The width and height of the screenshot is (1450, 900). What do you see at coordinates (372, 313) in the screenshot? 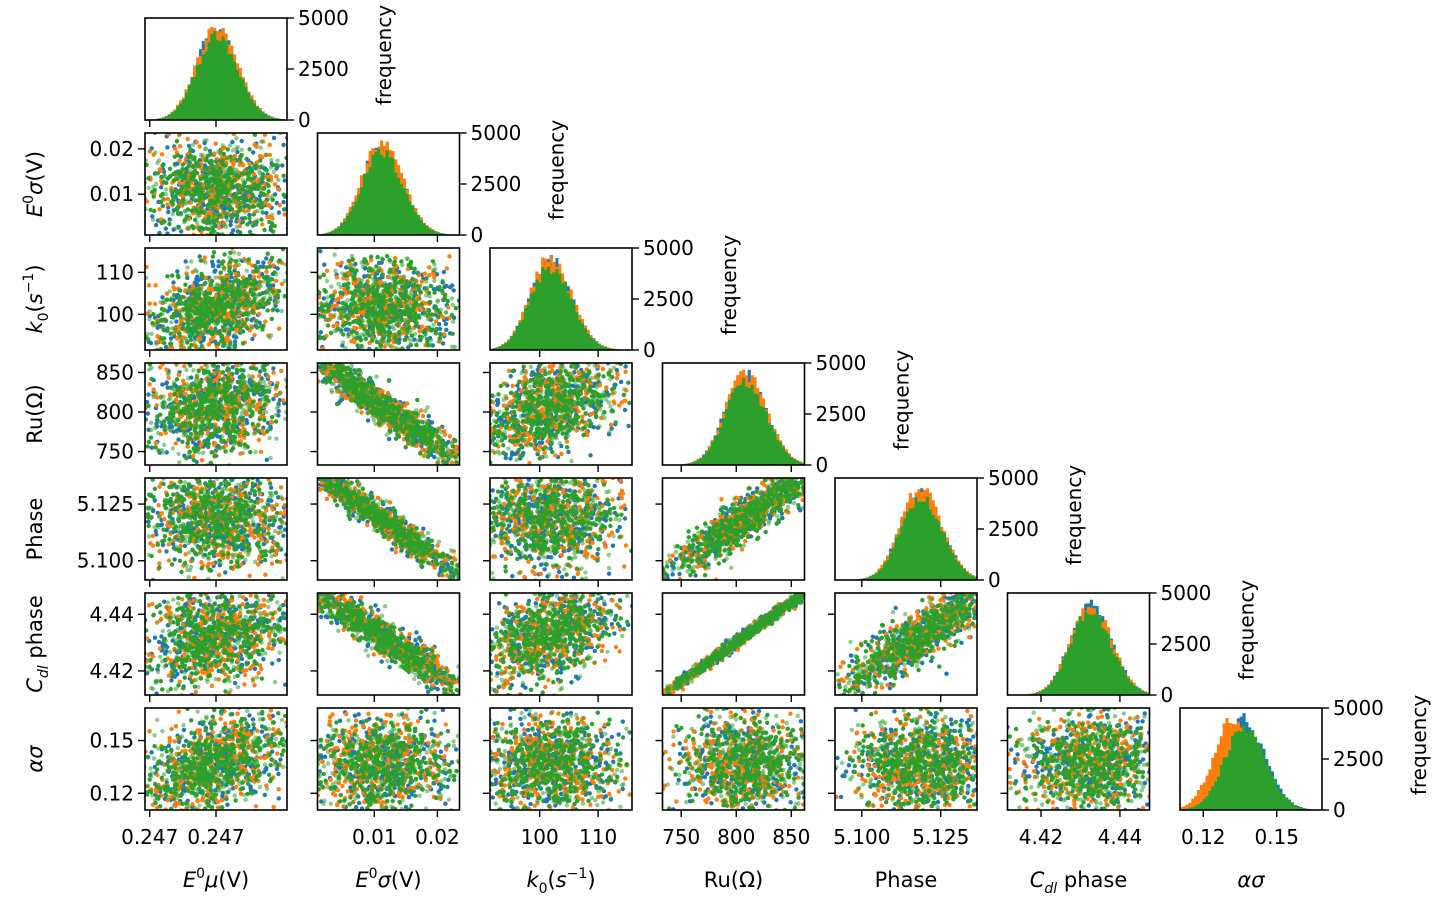
I see `scatter-k0-vs-e0_sigma` at bounding box center [372, 313].